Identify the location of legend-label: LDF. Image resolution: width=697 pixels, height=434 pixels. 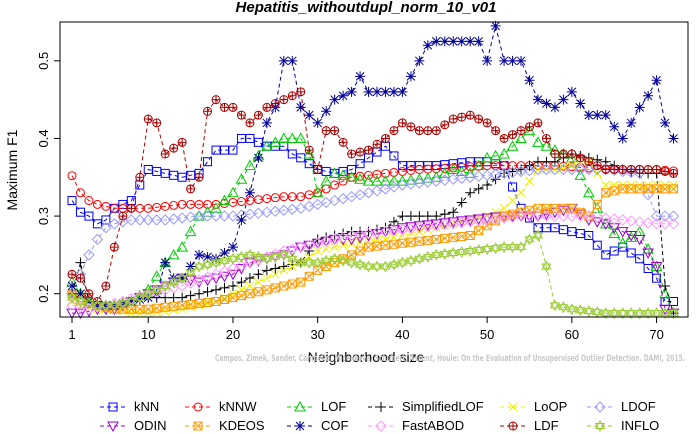
(546, 425).